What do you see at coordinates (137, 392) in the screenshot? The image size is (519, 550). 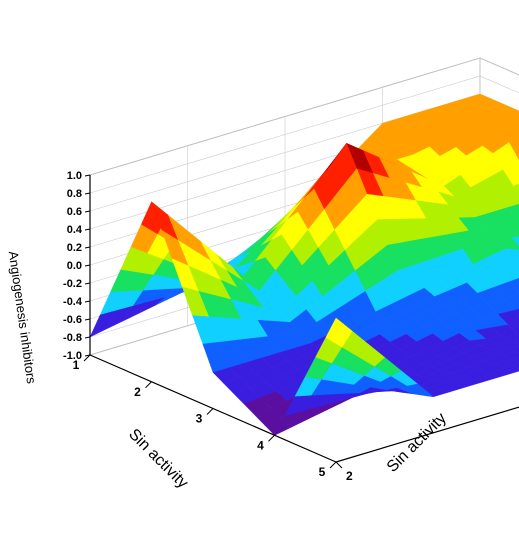 I see `x-tick-label: 2` at bounding box center [137, 392].